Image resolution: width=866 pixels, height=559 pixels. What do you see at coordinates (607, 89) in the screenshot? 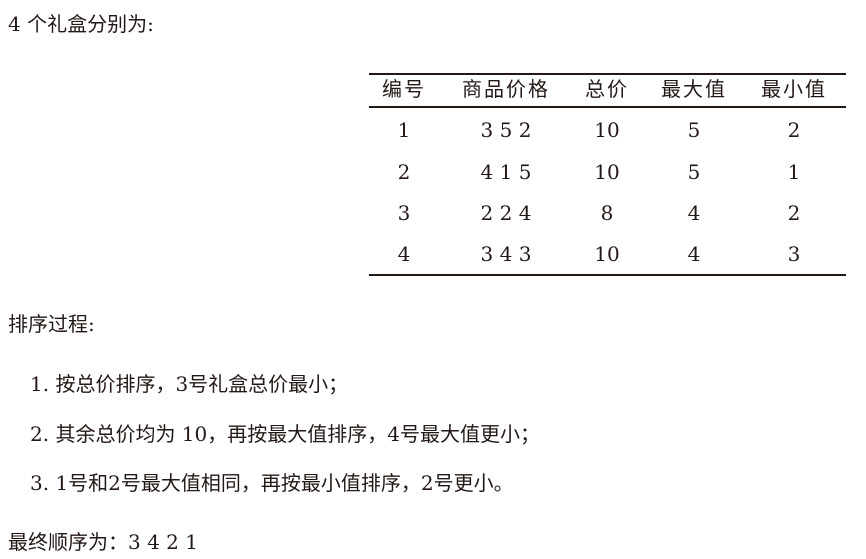
I see `header-total: 总价` at bounding box center [607, 89].